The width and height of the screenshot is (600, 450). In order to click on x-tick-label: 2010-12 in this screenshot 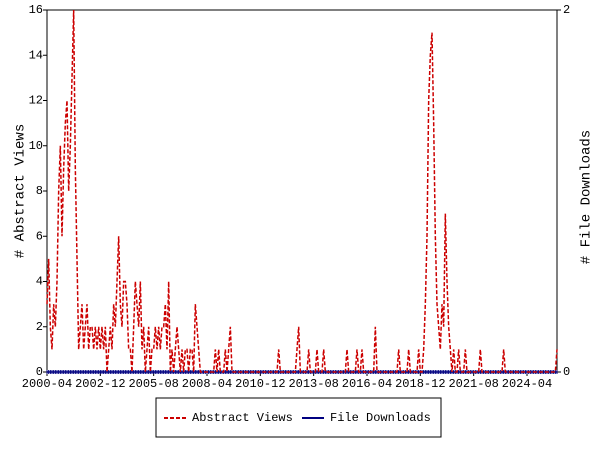, I will do `click(260, 384)`.